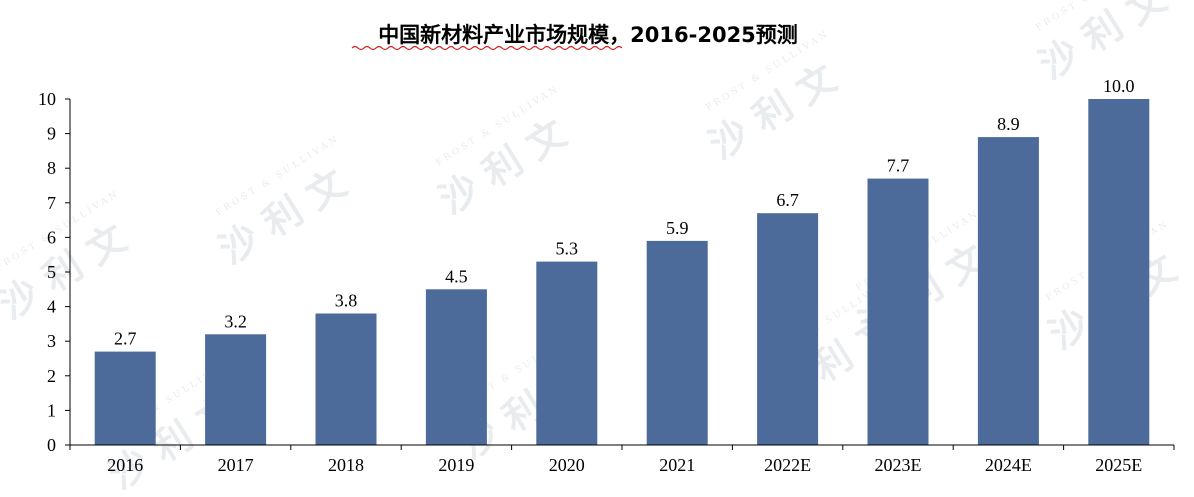  I want to click on y-tick-label-9: 9, so click(51, 134).